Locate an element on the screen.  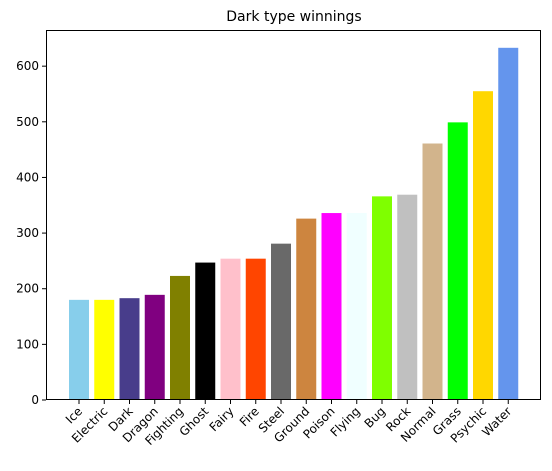
bar-steel is located at coordinates (281, 321).